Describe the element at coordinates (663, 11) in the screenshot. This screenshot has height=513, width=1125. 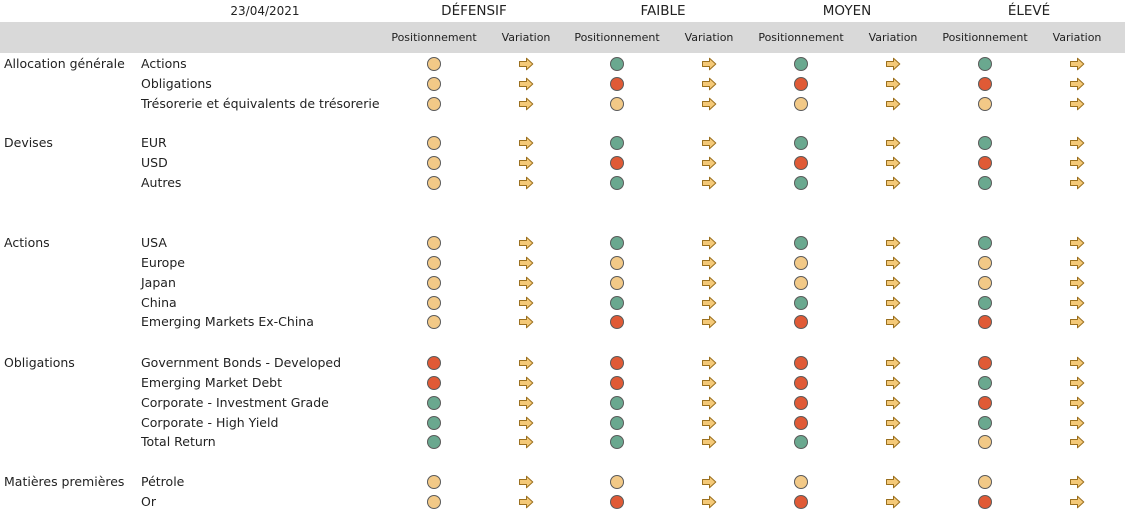
I see `profile-header: FAIBLE` at that location.